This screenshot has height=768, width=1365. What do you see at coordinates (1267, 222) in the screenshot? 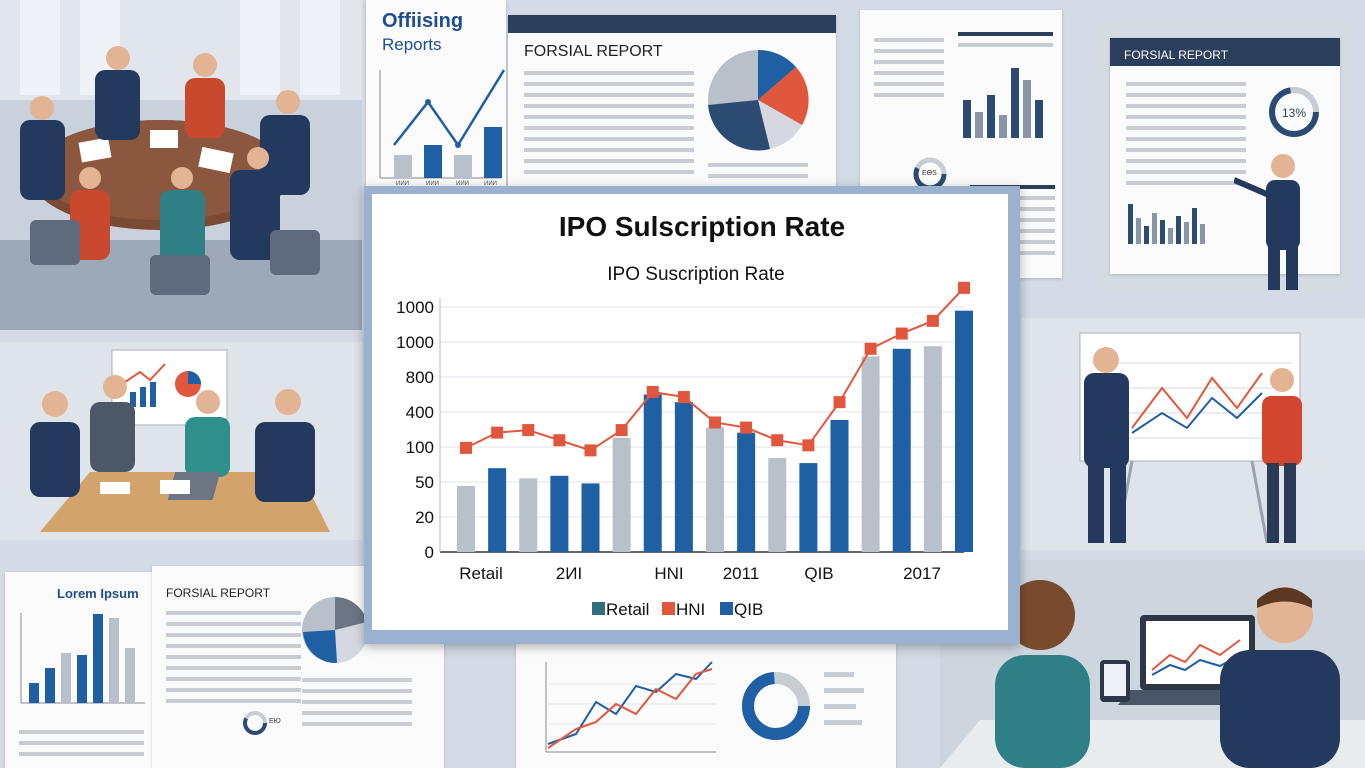
I see `presenter-figure` at bounding box center [1267, 222].